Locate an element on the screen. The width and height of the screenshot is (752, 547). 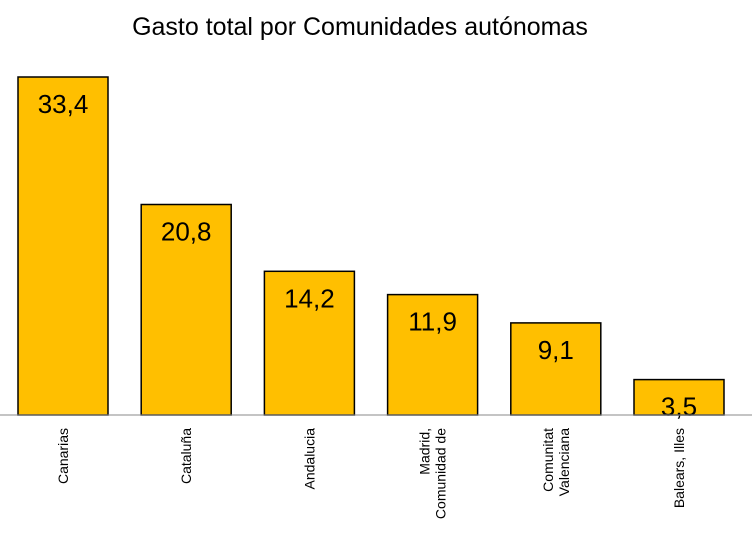
bar-madrid-comunidad-de is located at coordinates (432, 354).